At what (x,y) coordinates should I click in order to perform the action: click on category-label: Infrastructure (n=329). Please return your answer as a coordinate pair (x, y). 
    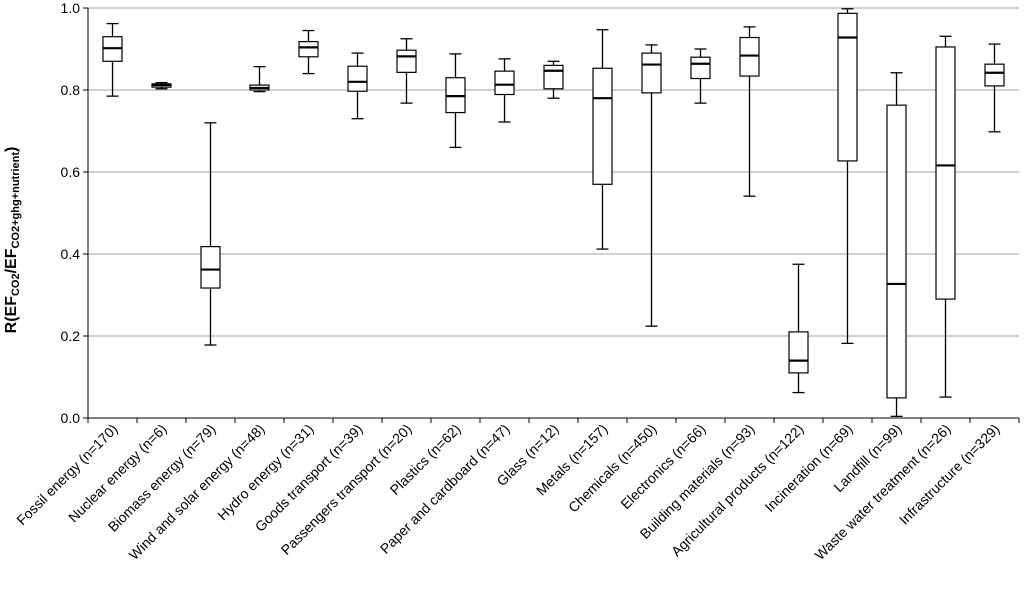
    Looking at the image, I should click on (949, 474).